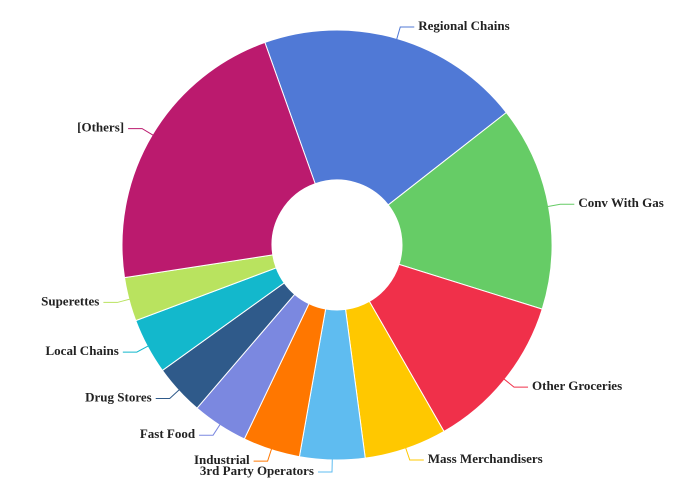 The height and width of the screenshot is (492, 699). Describe the element at coordinates (222, 459) in the screenshot. I see `slice-label: Industrial` at that location.